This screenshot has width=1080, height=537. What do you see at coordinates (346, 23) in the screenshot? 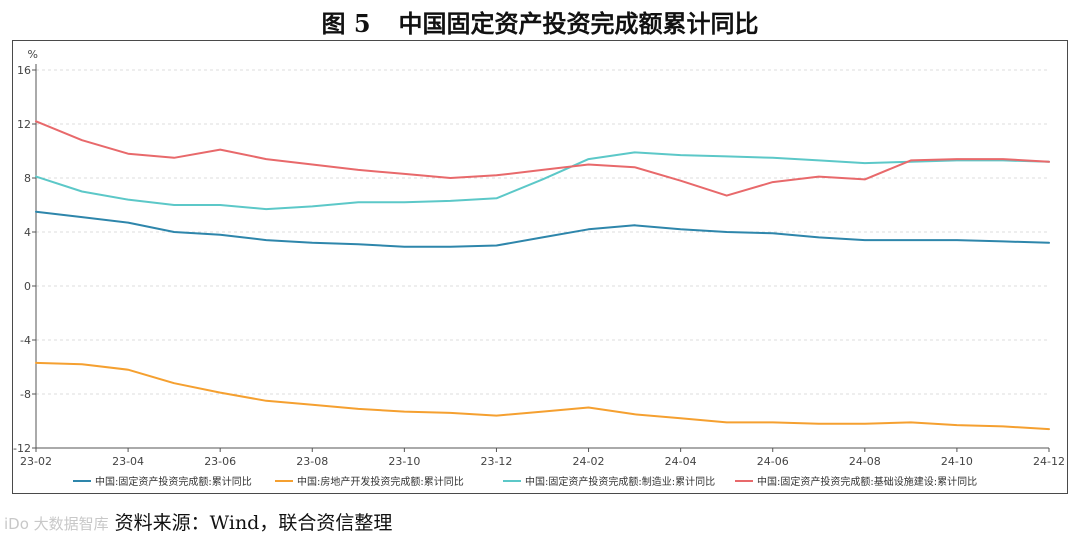
I see `figure-number: 图 5` at bounding box center [346, 23].